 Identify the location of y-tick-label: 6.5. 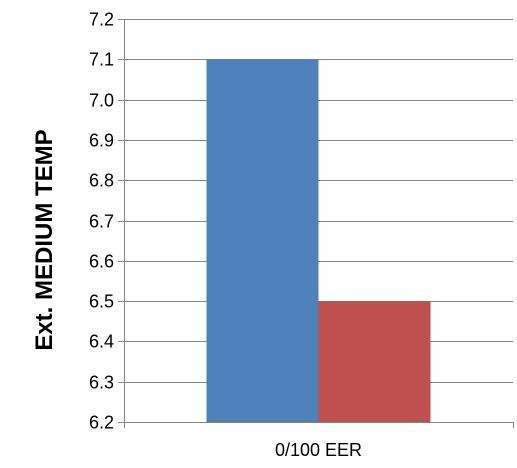
(101, 302).